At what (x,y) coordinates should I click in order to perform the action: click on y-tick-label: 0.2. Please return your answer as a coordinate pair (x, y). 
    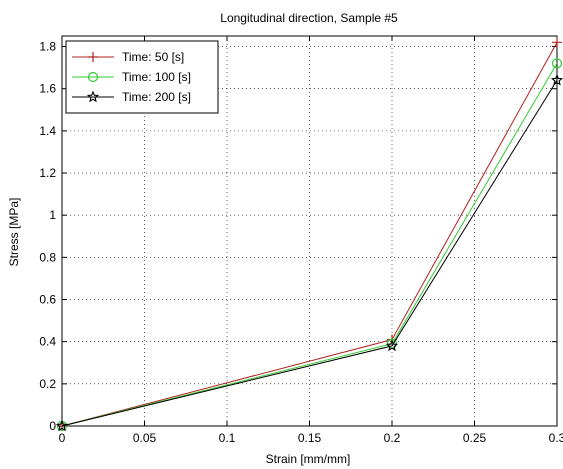
    Looking at the image, I should click on (47, 384).